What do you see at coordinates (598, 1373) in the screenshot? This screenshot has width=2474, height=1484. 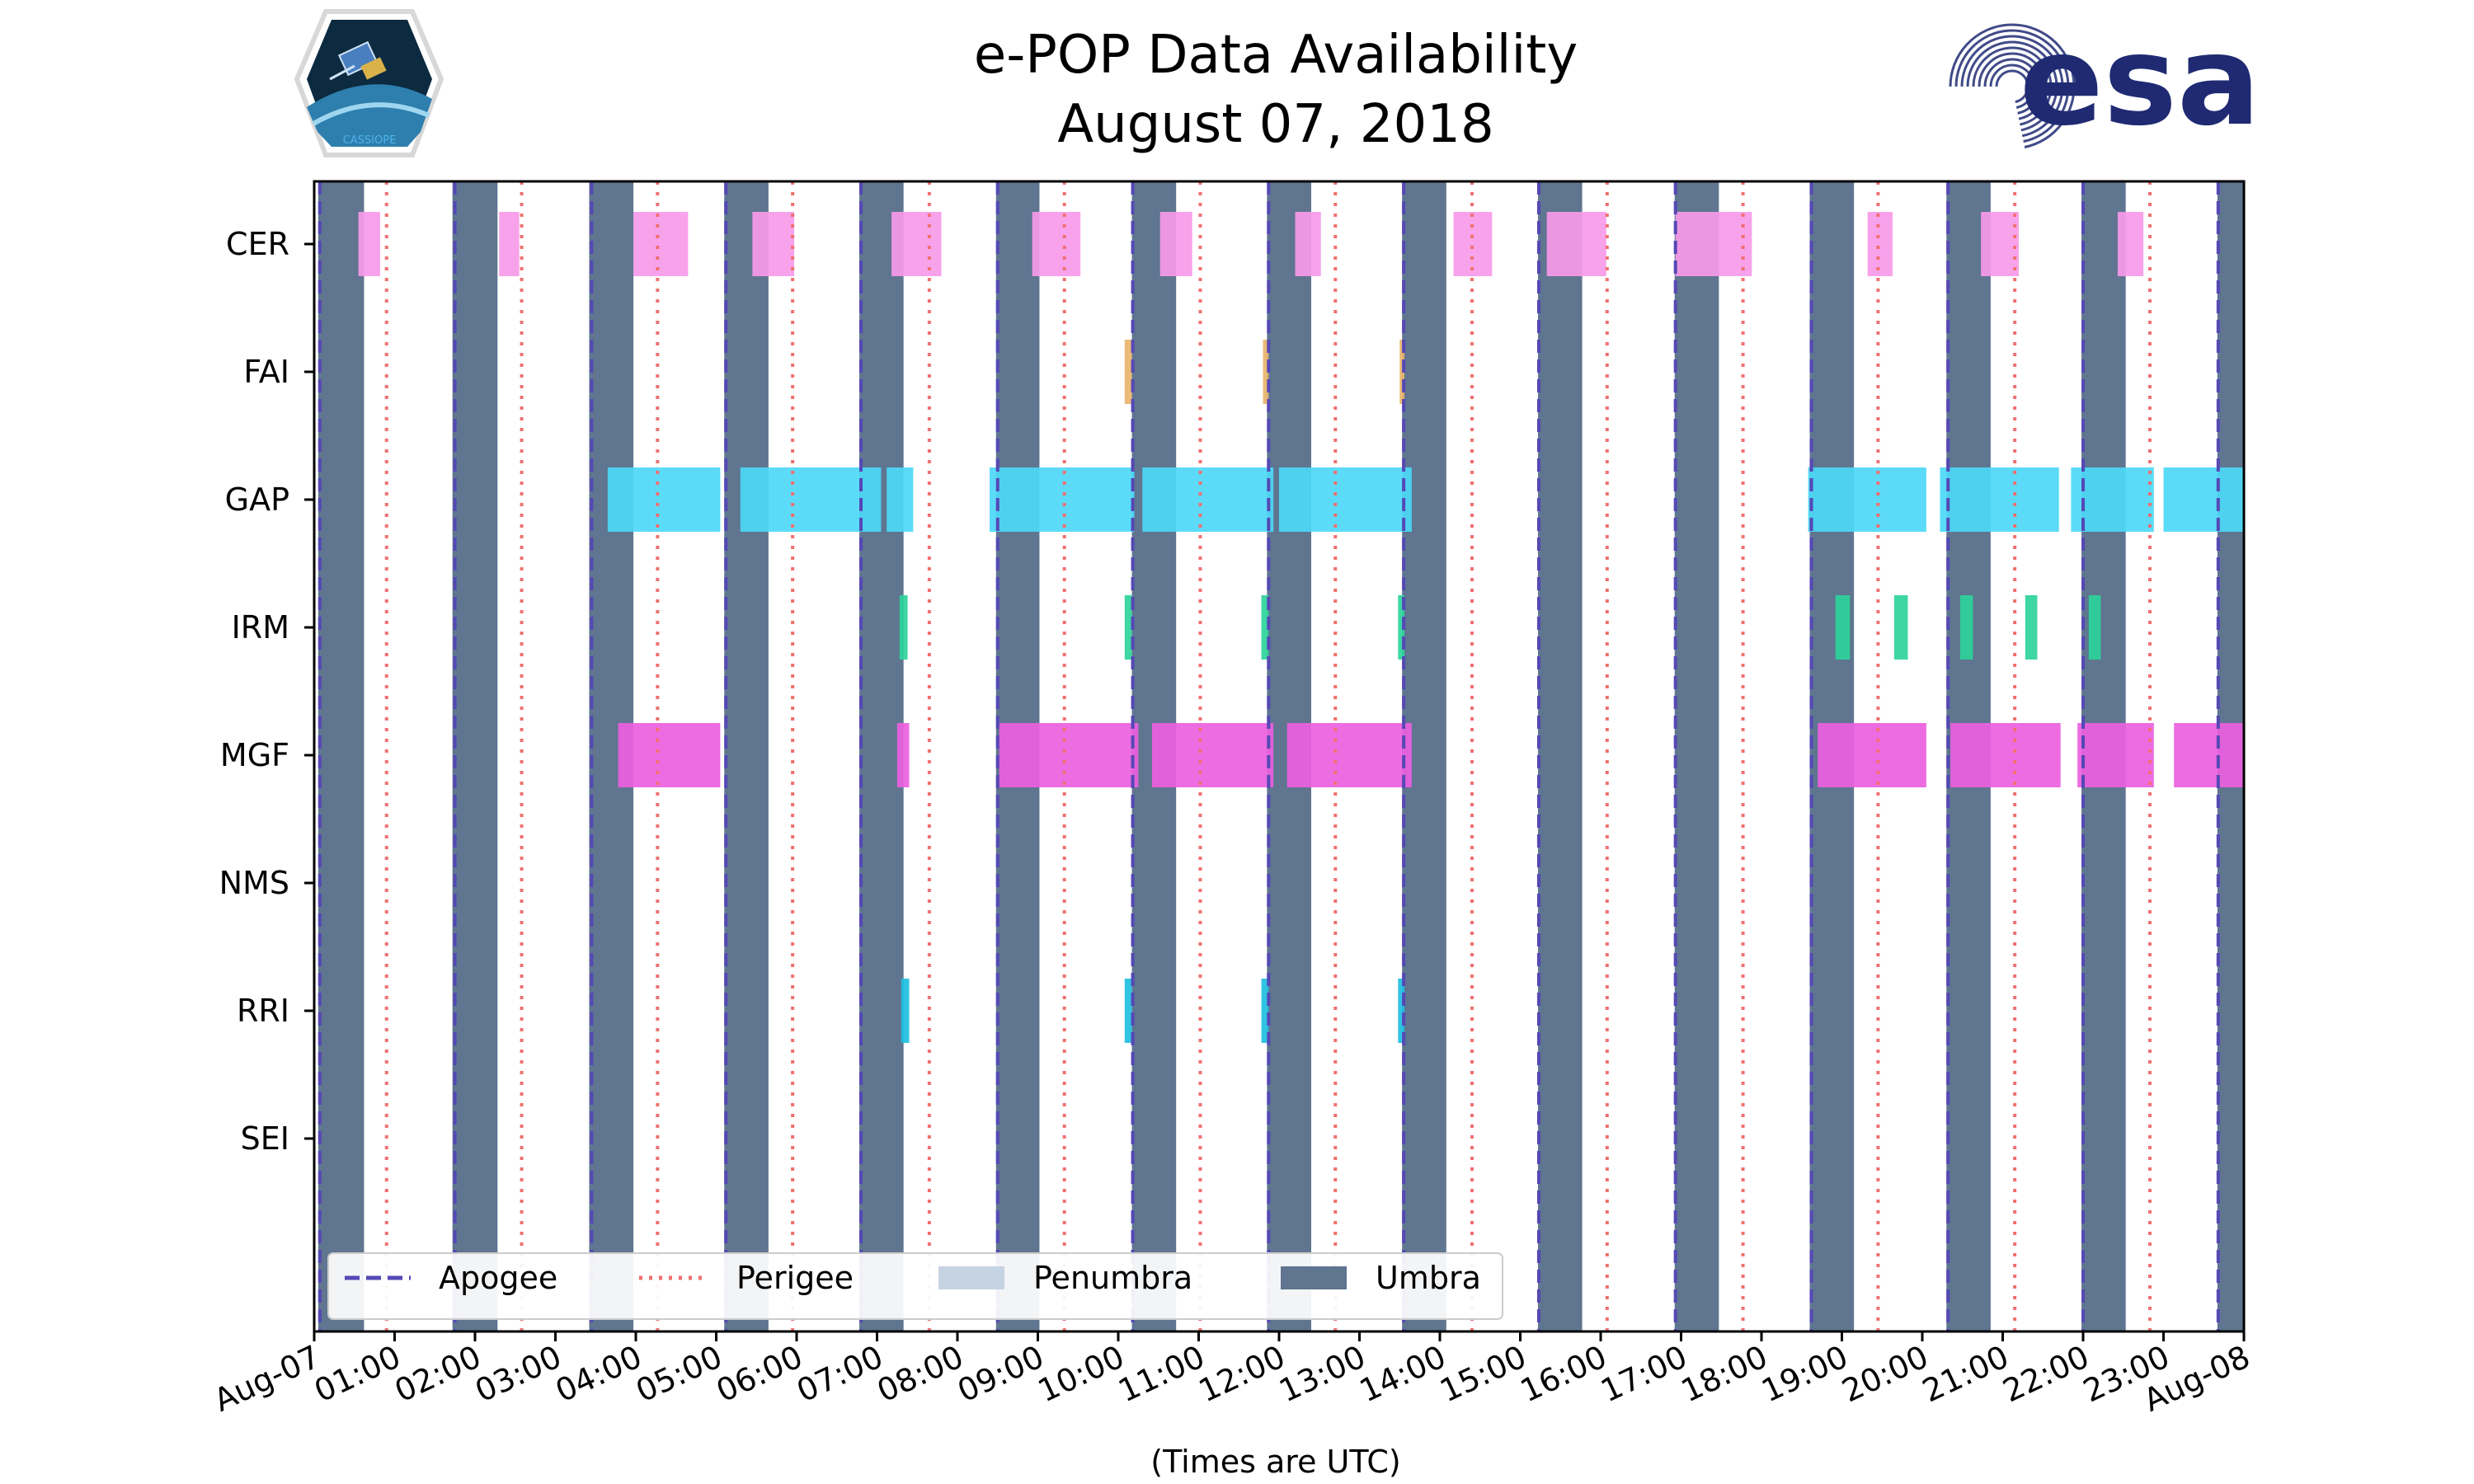 I see `x-tick-label: 04:00` at bounding box center [598, 1373].